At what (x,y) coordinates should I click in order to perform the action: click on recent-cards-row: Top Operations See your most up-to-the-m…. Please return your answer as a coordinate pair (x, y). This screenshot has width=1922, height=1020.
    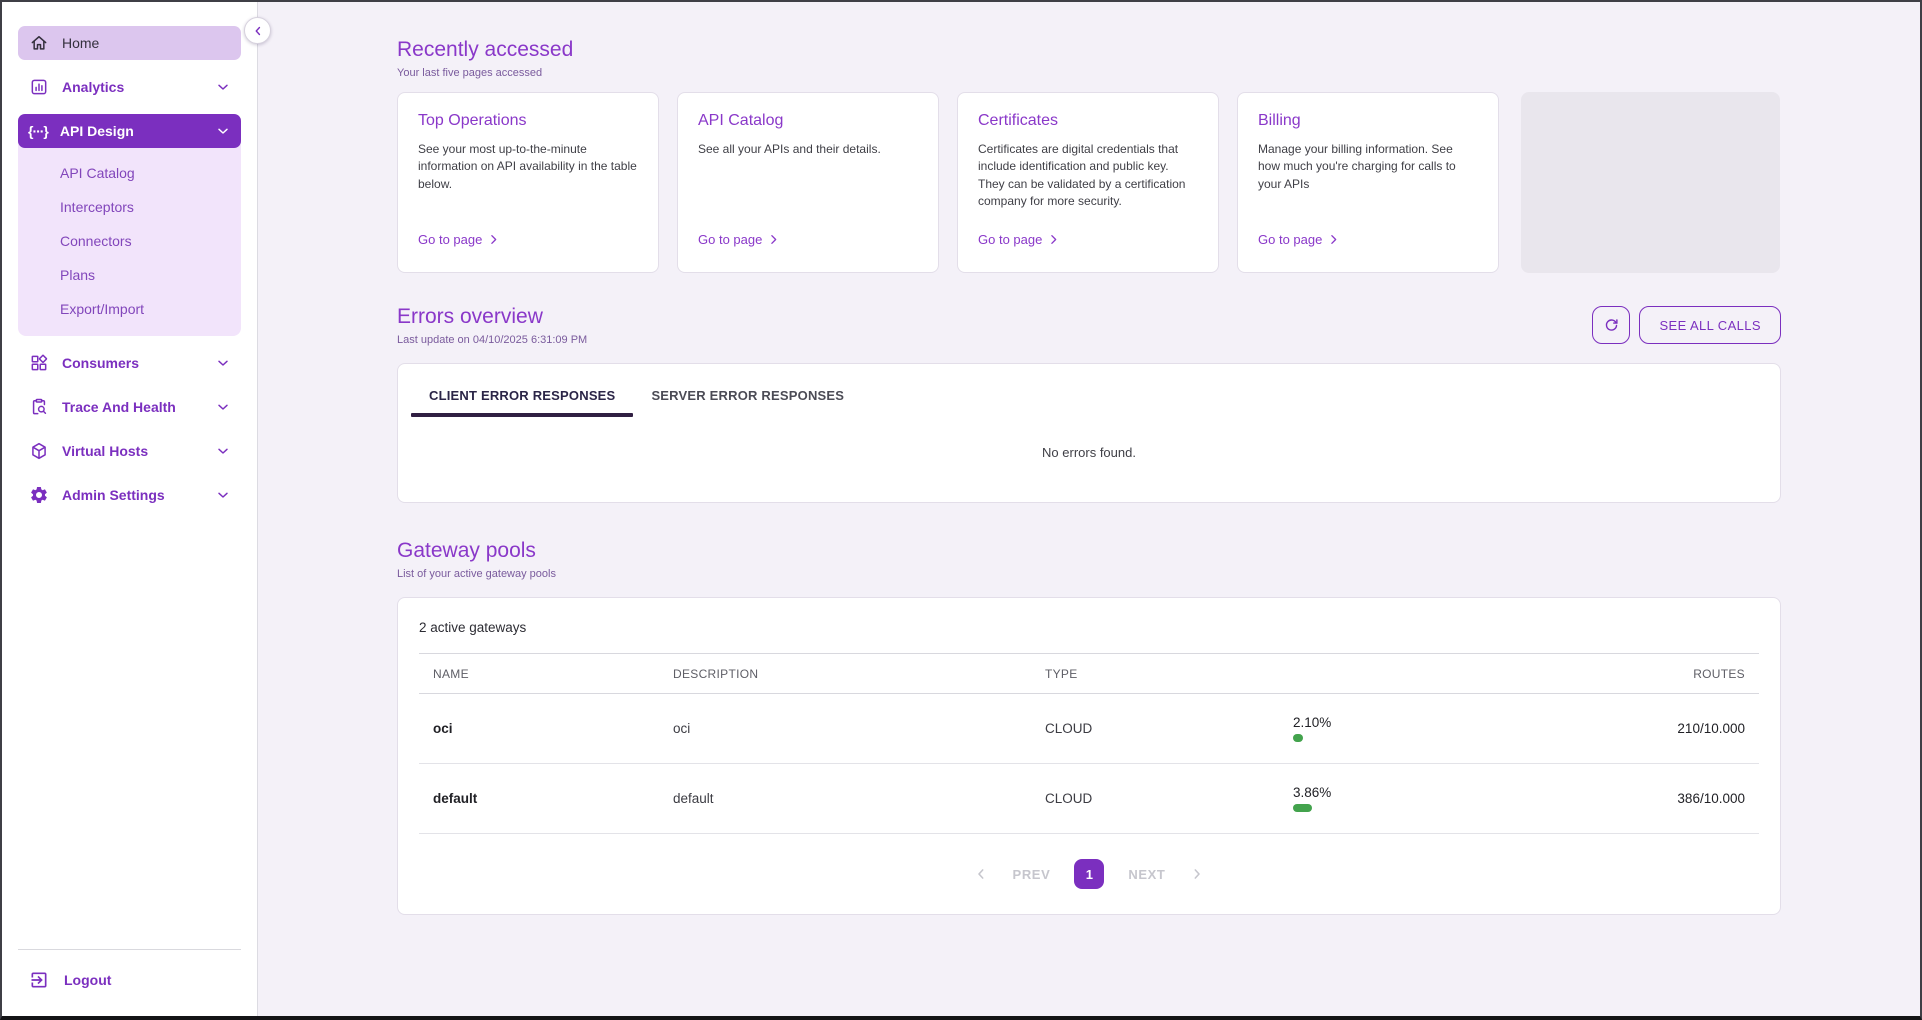
    Looking at the image, I should click on (1089, 183).